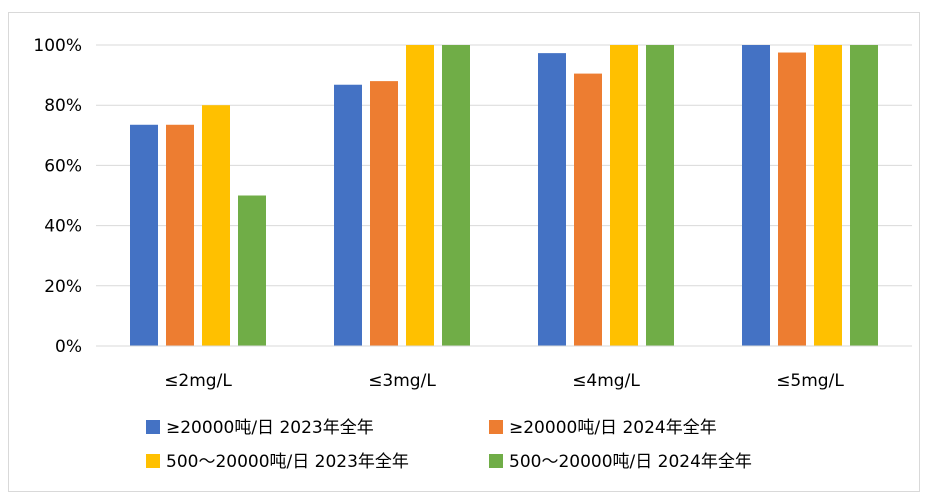  What do you see at coordinates (606, 381) in the screenshot?
I see `x-category-label: ≤4mg/L` at bounding box center [606, 381].